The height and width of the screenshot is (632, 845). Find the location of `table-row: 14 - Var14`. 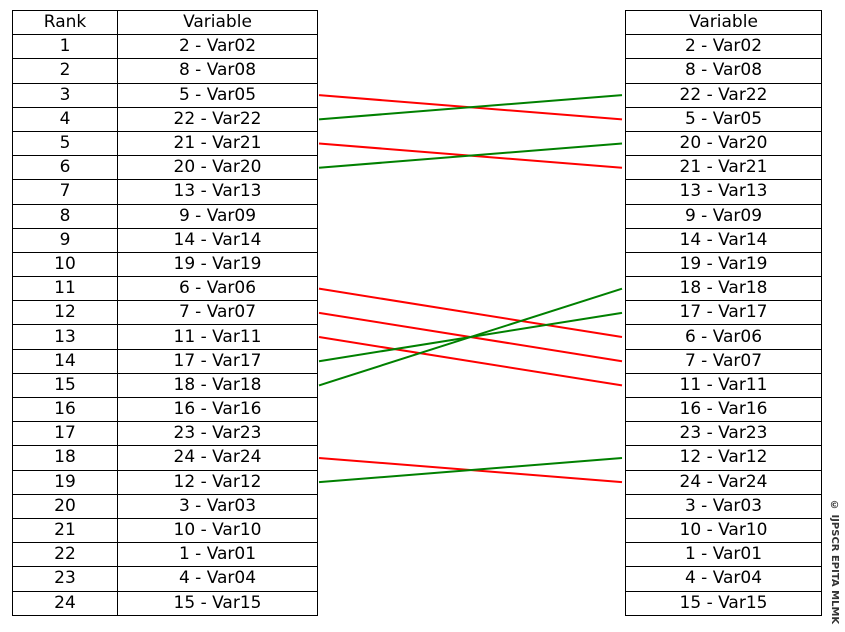

table-row: 14 - Var14 is located at coordinates (723, 240).